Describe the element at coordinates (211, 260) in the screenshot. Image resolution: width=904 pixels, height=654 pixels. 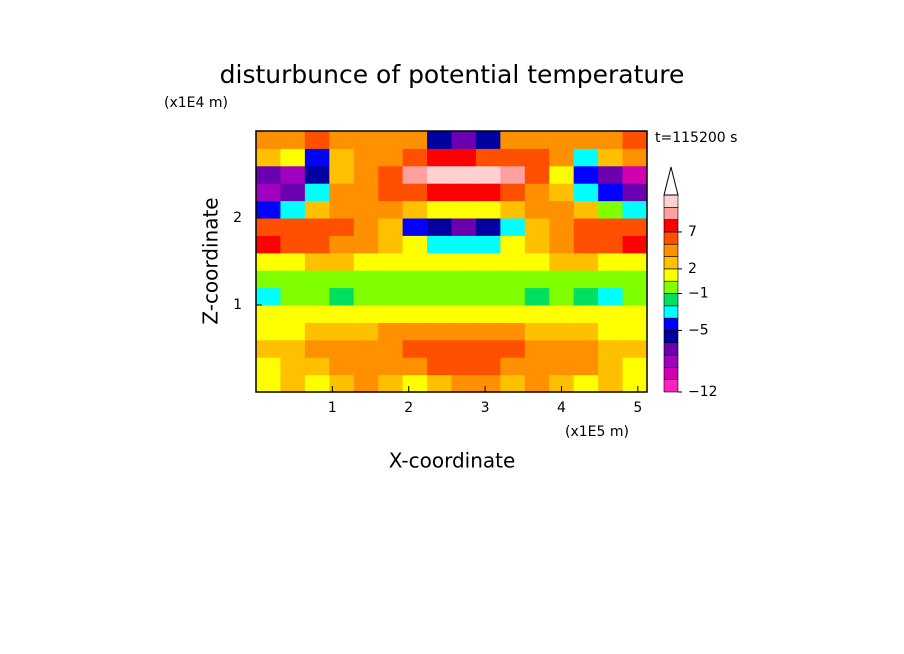
I see `y-axis-label: Z-coordinate` at that location.